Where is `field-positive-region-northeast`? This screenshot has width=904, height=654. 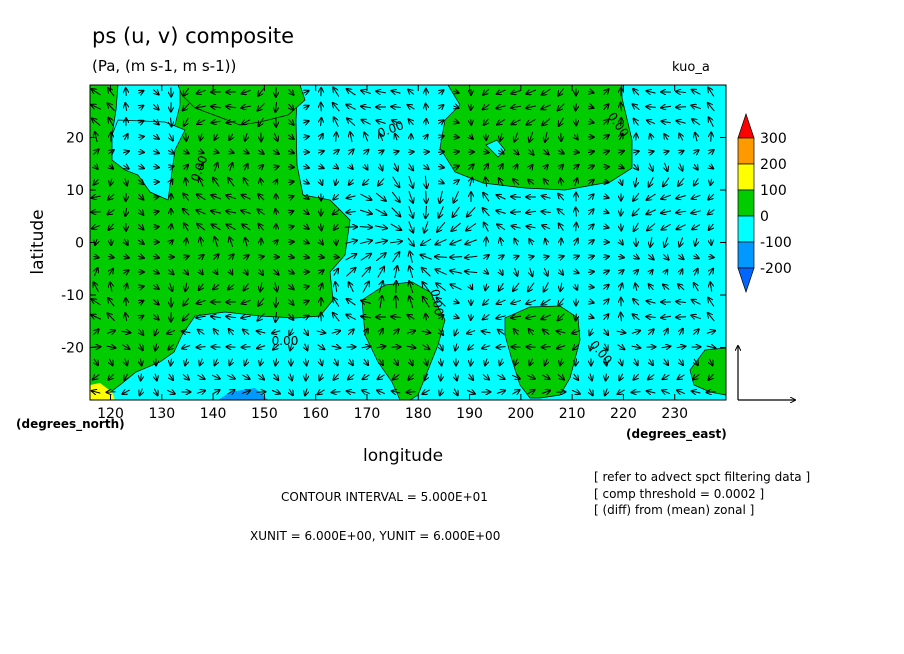 field-positive-region-northeast is located at coordinates (536, 138).